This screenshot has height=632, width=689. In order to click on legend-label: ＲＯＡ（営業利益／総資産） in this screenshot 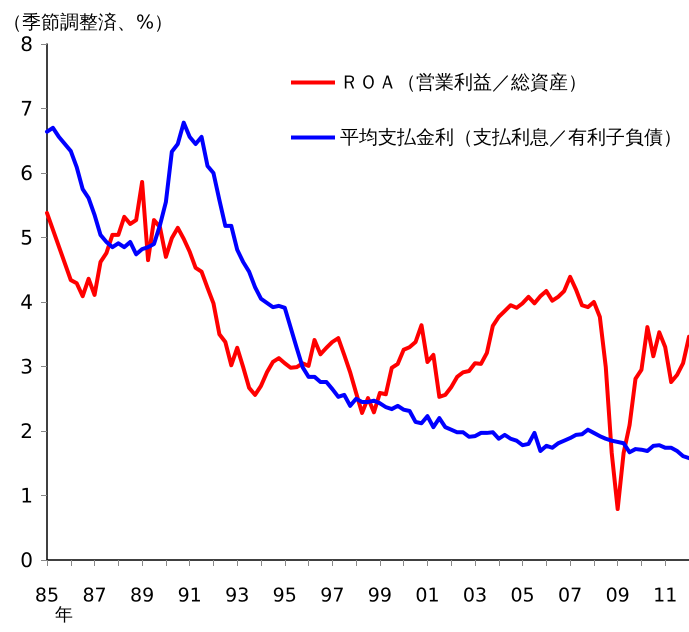, I will do `click(463, 83)`.